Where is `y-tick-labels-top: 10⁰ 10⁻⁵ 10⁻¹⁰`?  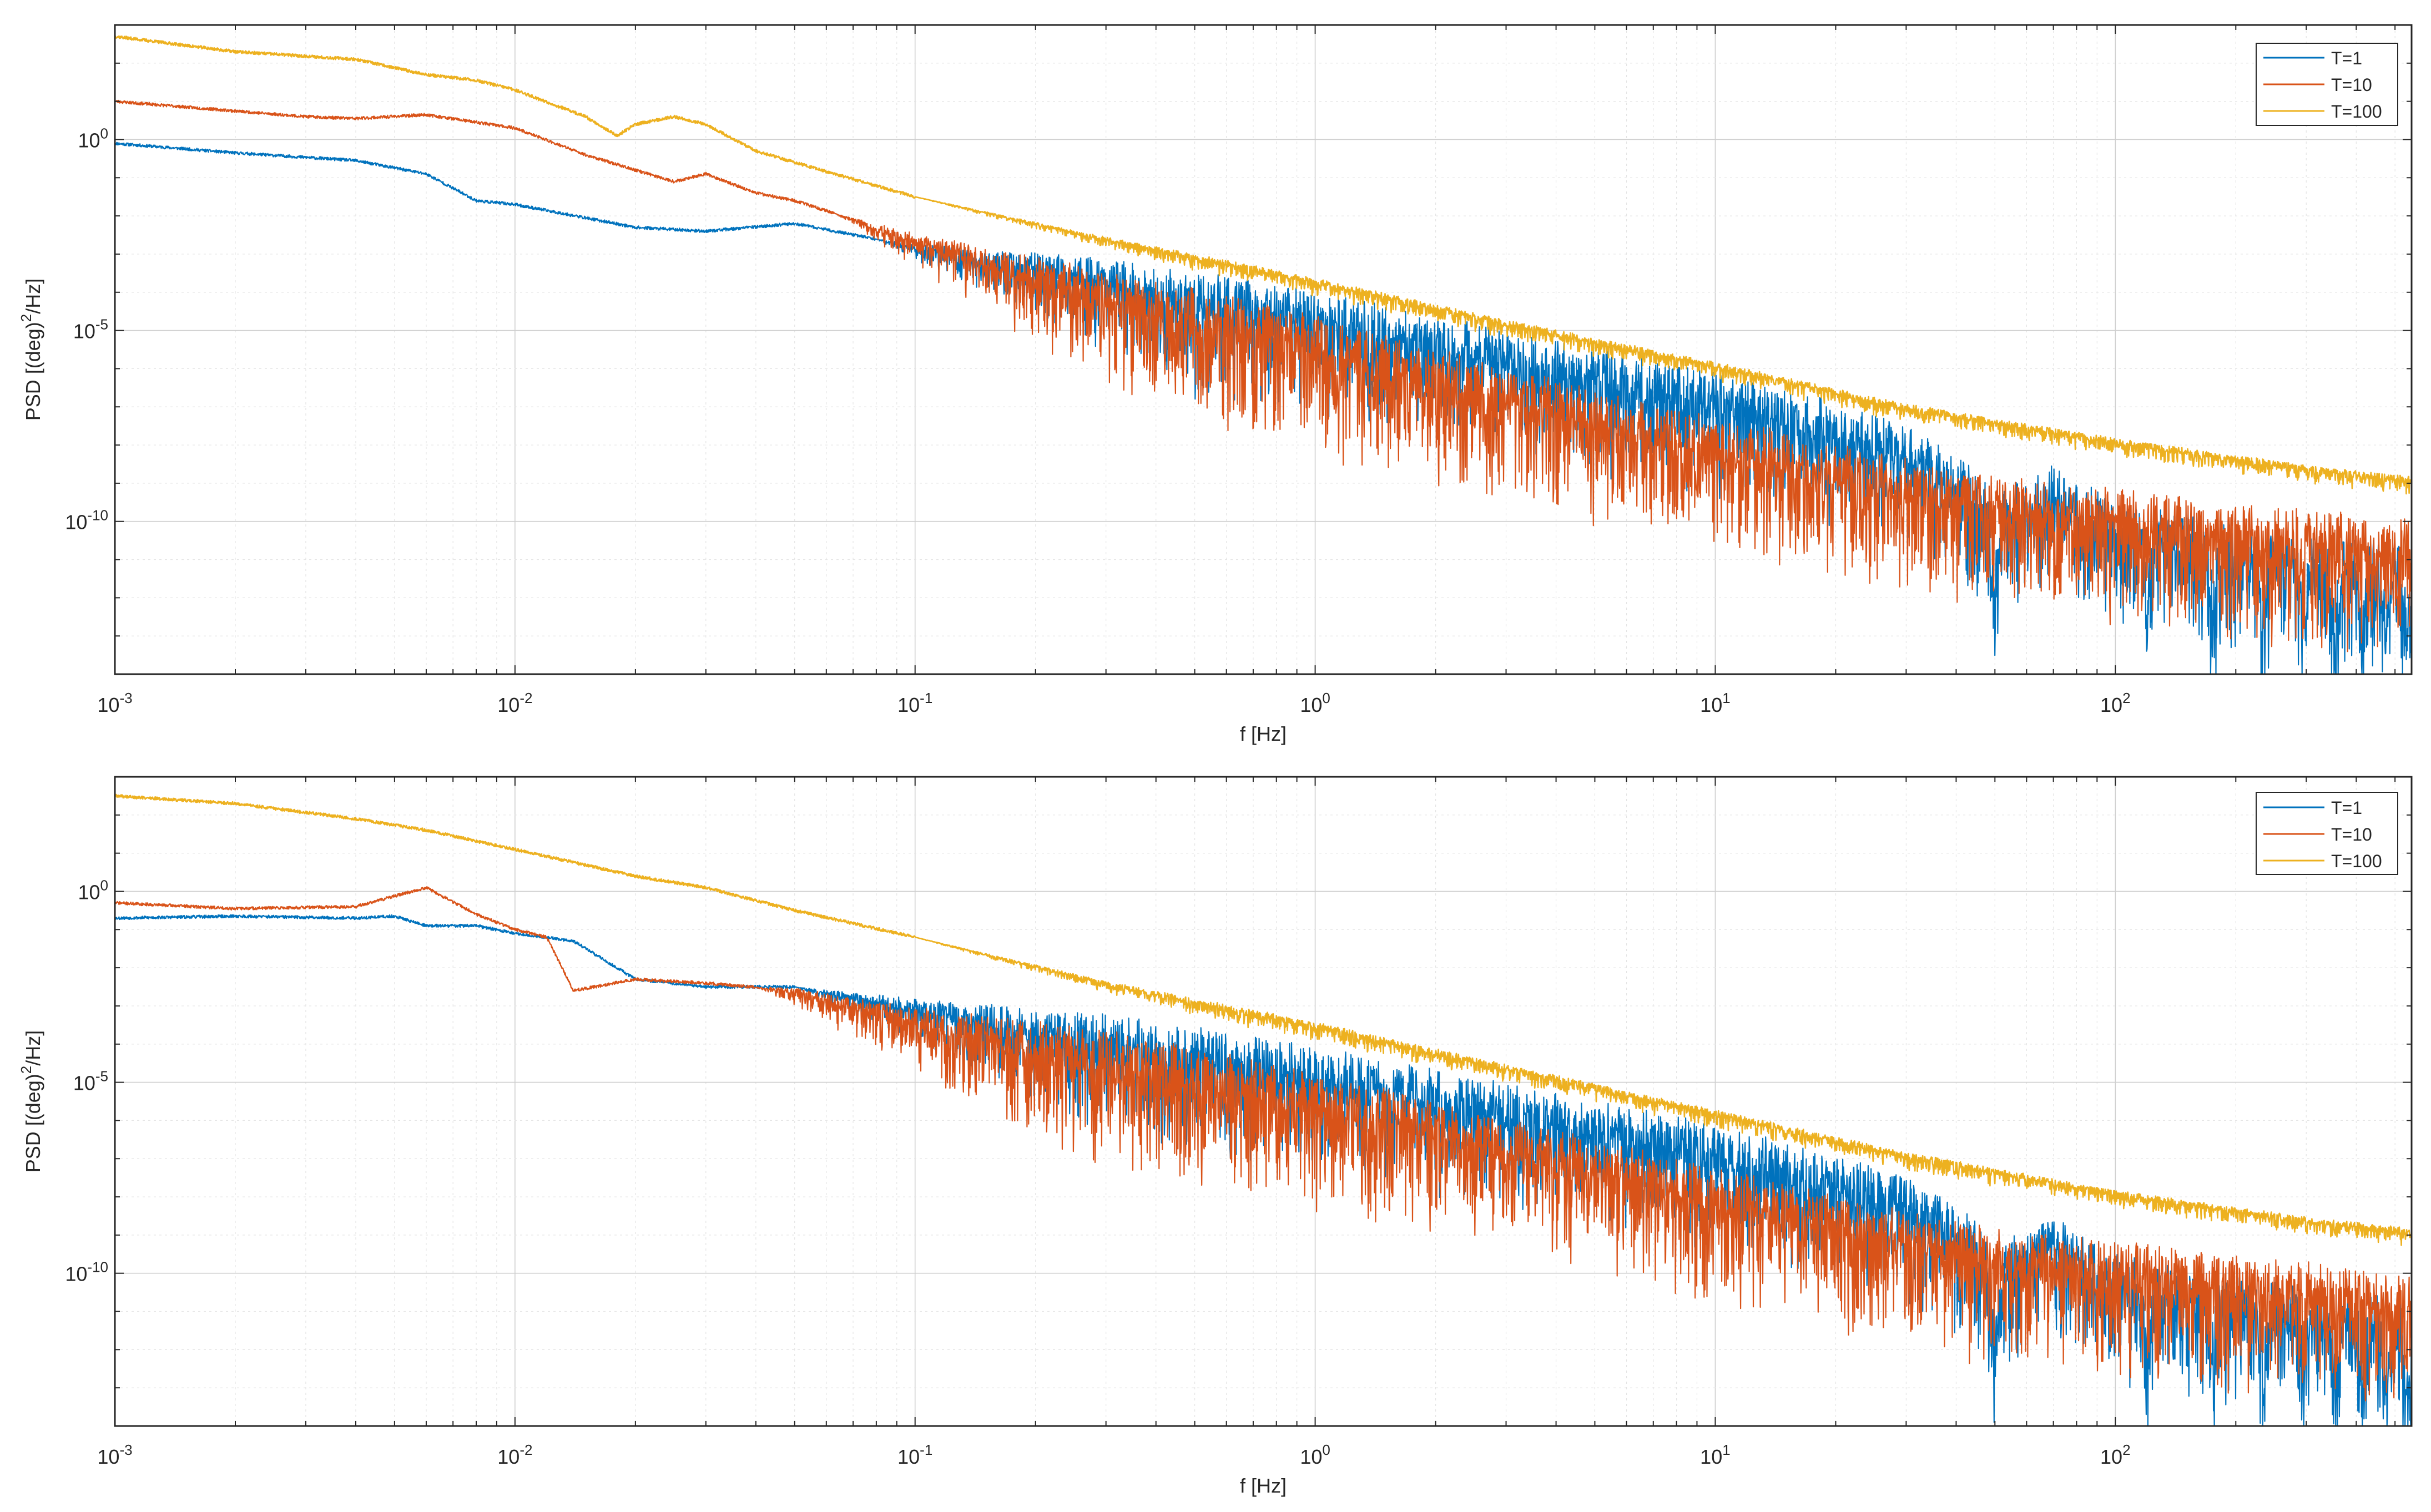 y-tick-labels-top: 10⁰ 10⁻⁵ 10⁻¹⁰ is located at coordinates (87, 329).